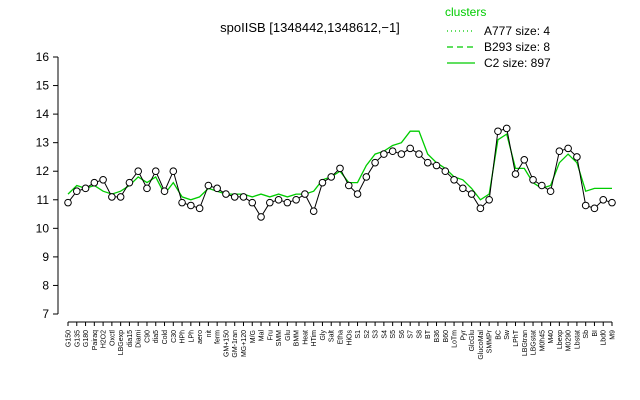  Describe the element at coordinates (393, 334) in the screenshot. I see `x-tick-label: S5` at that location.